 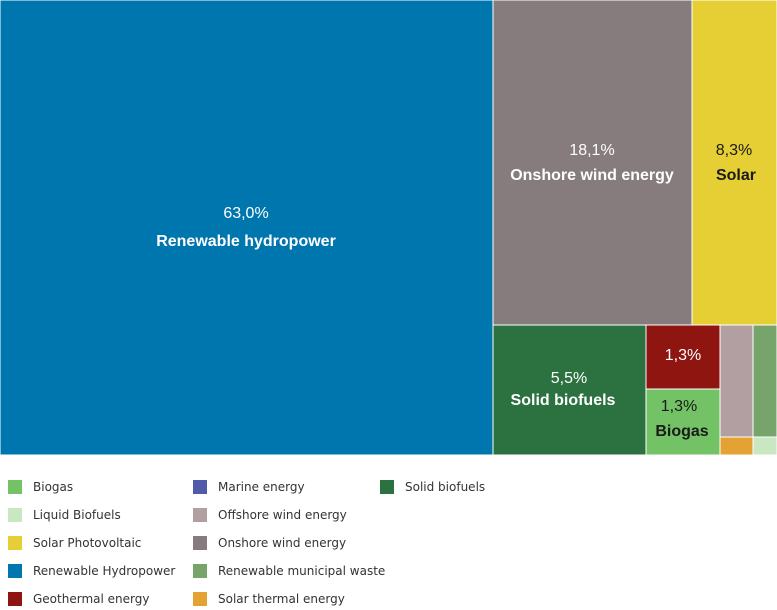 What do you see at coordinates (77, 515) in the screenshot?
I see `legend-label: Liquid Biofuels` at bounding box center [77, 515].